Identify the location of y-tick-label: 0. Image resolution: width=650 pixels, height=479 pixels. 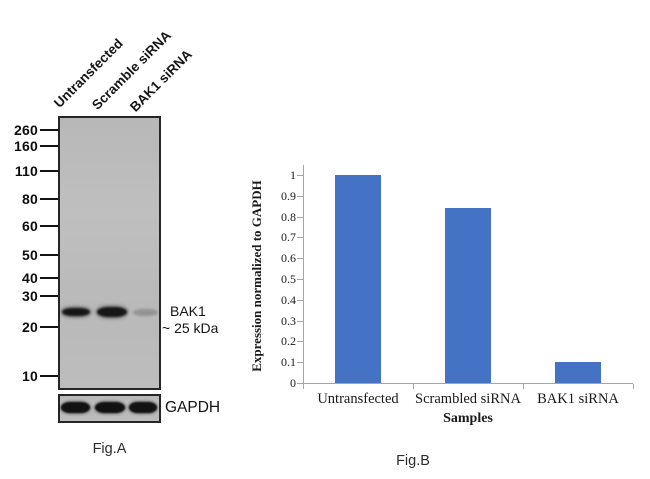
(293, 383).